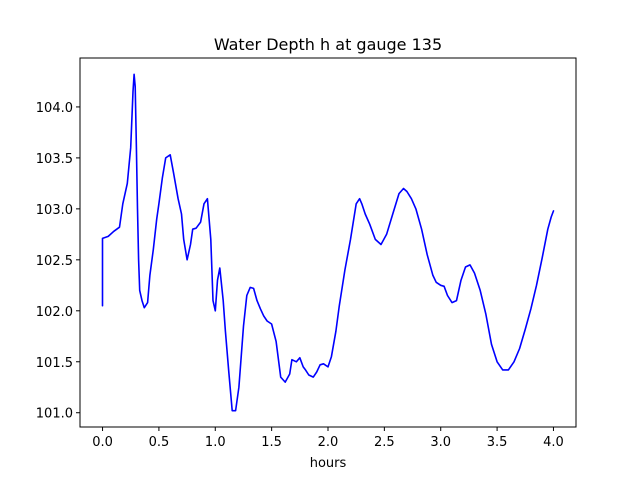  I want to click on x-axis-label: hours, so click(328, 463).